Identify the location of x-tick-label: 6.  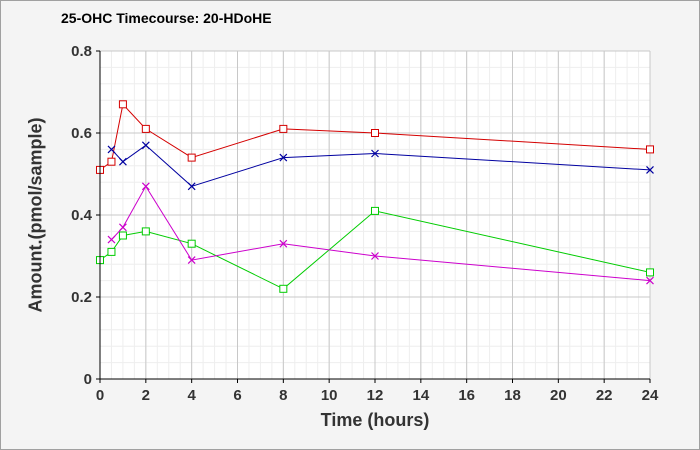
(237, 395).